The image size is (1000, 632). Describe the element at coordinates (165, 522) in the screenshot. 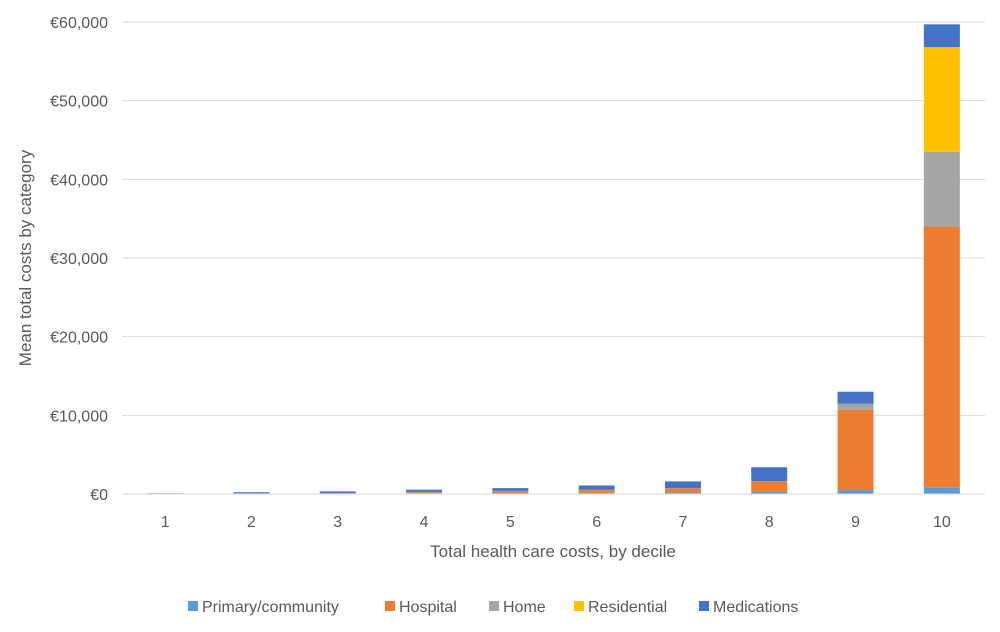

I see `x-tick-label: 1` at that location.